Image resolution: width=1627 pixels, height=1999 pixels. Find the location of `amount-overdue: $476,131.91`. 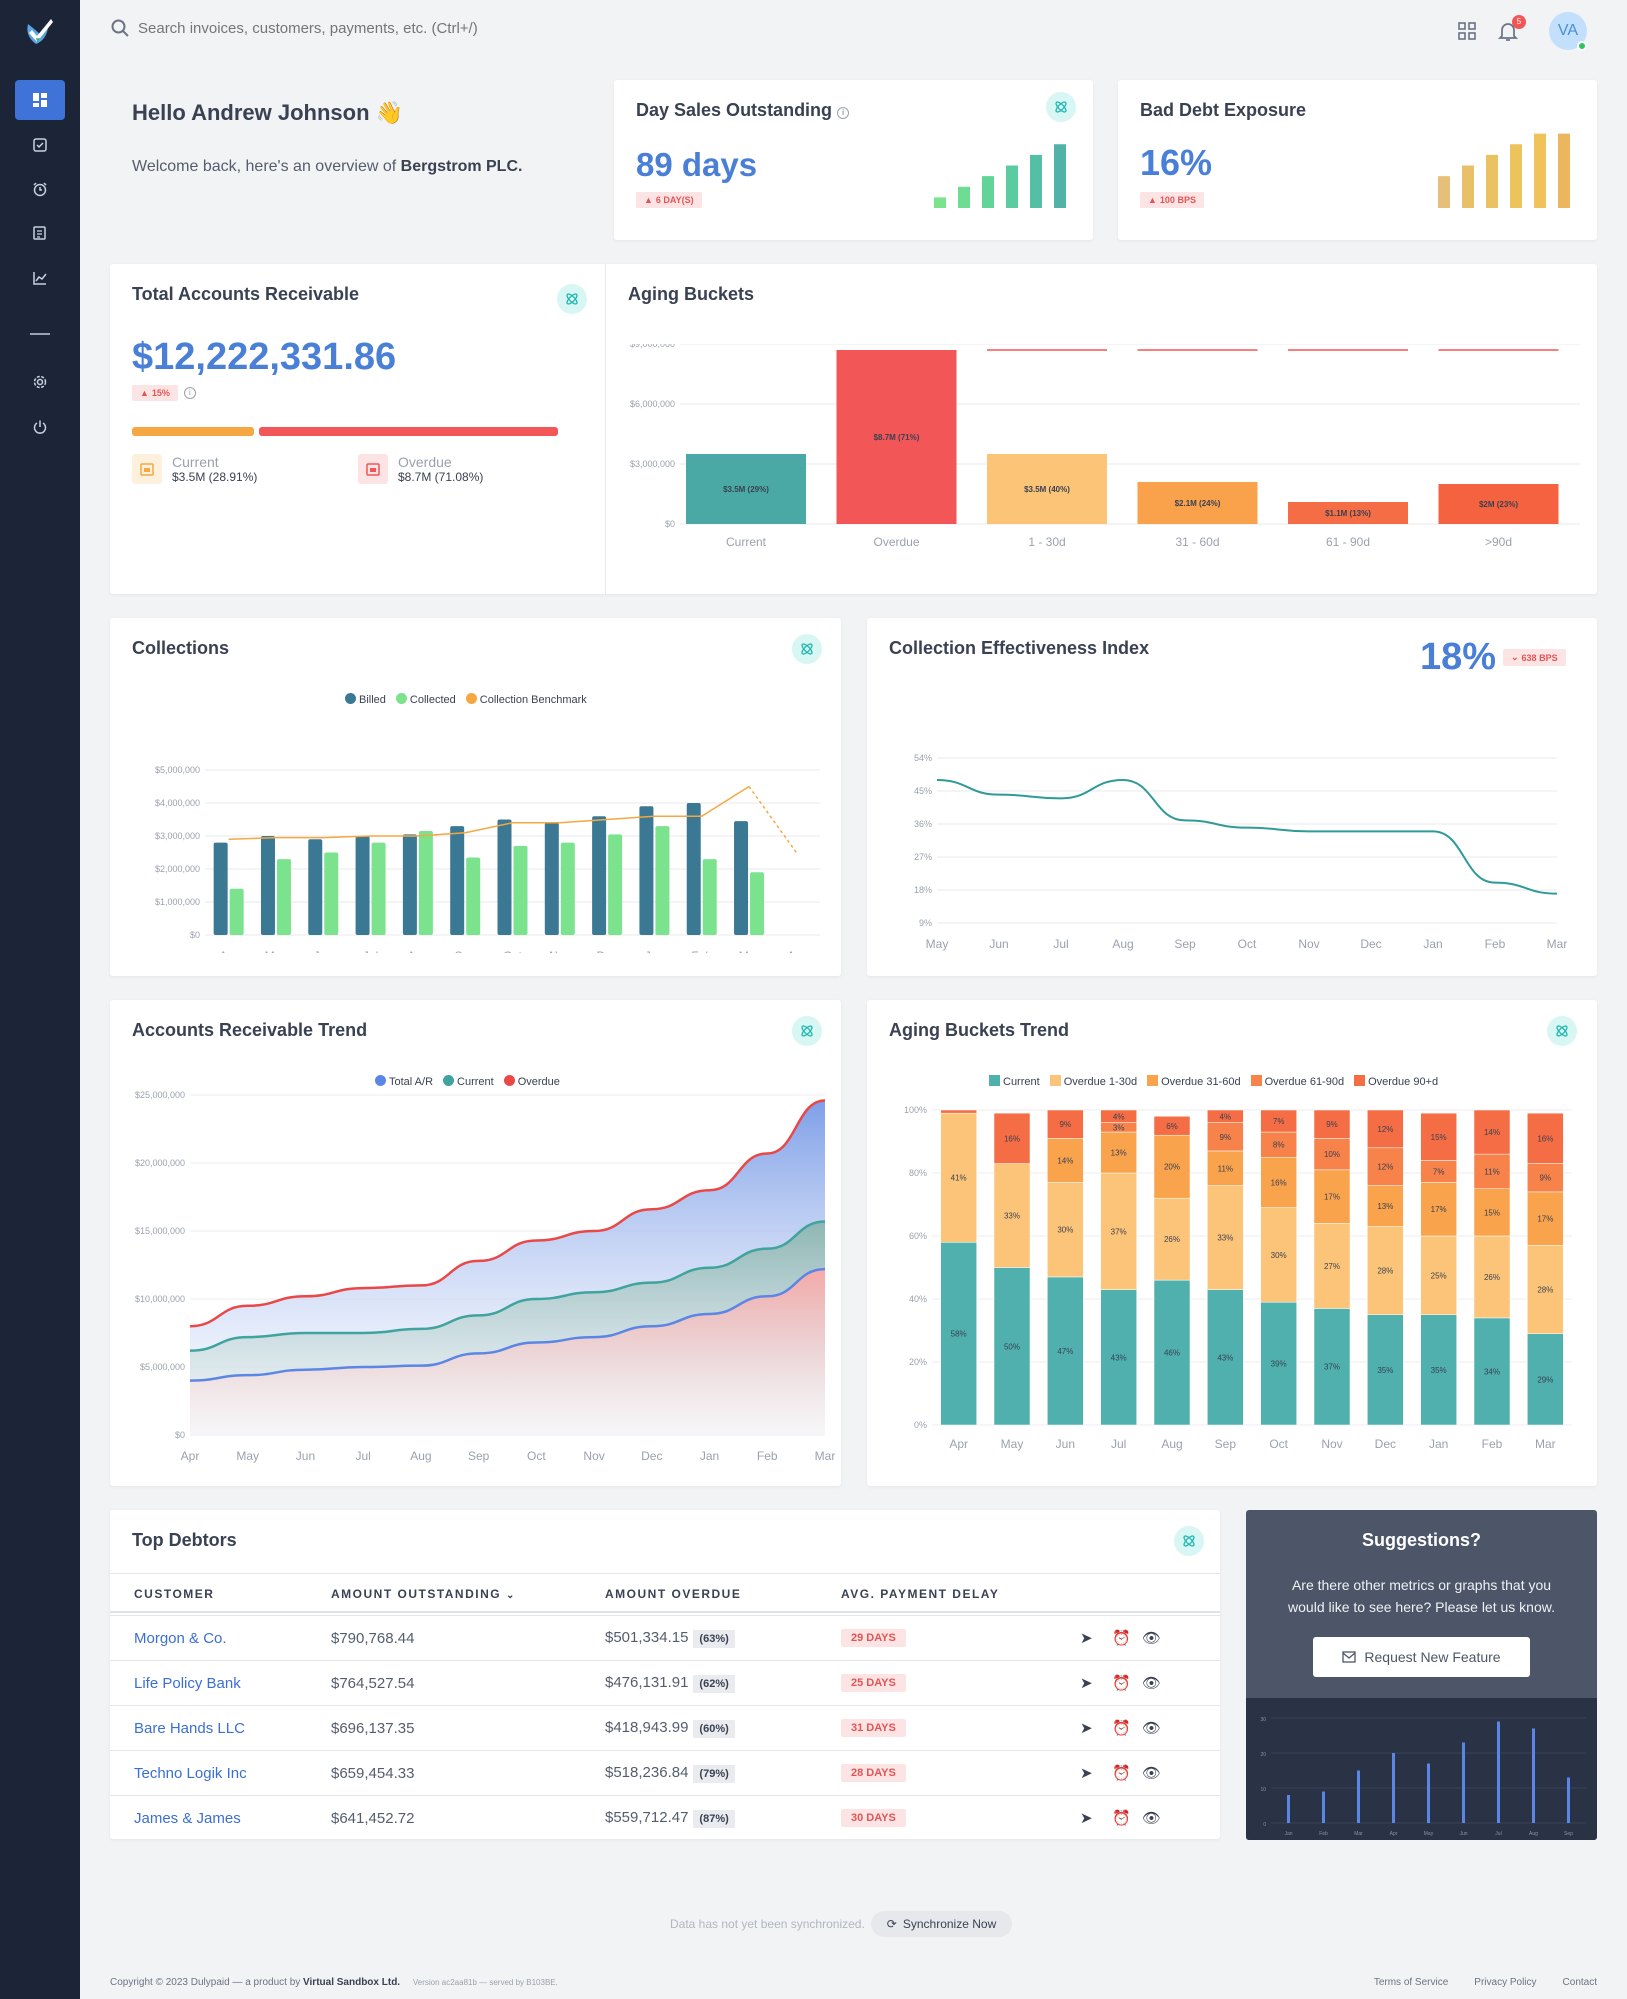

amount-overdue: $476,131.91 is located at coordinates (647, 1682).